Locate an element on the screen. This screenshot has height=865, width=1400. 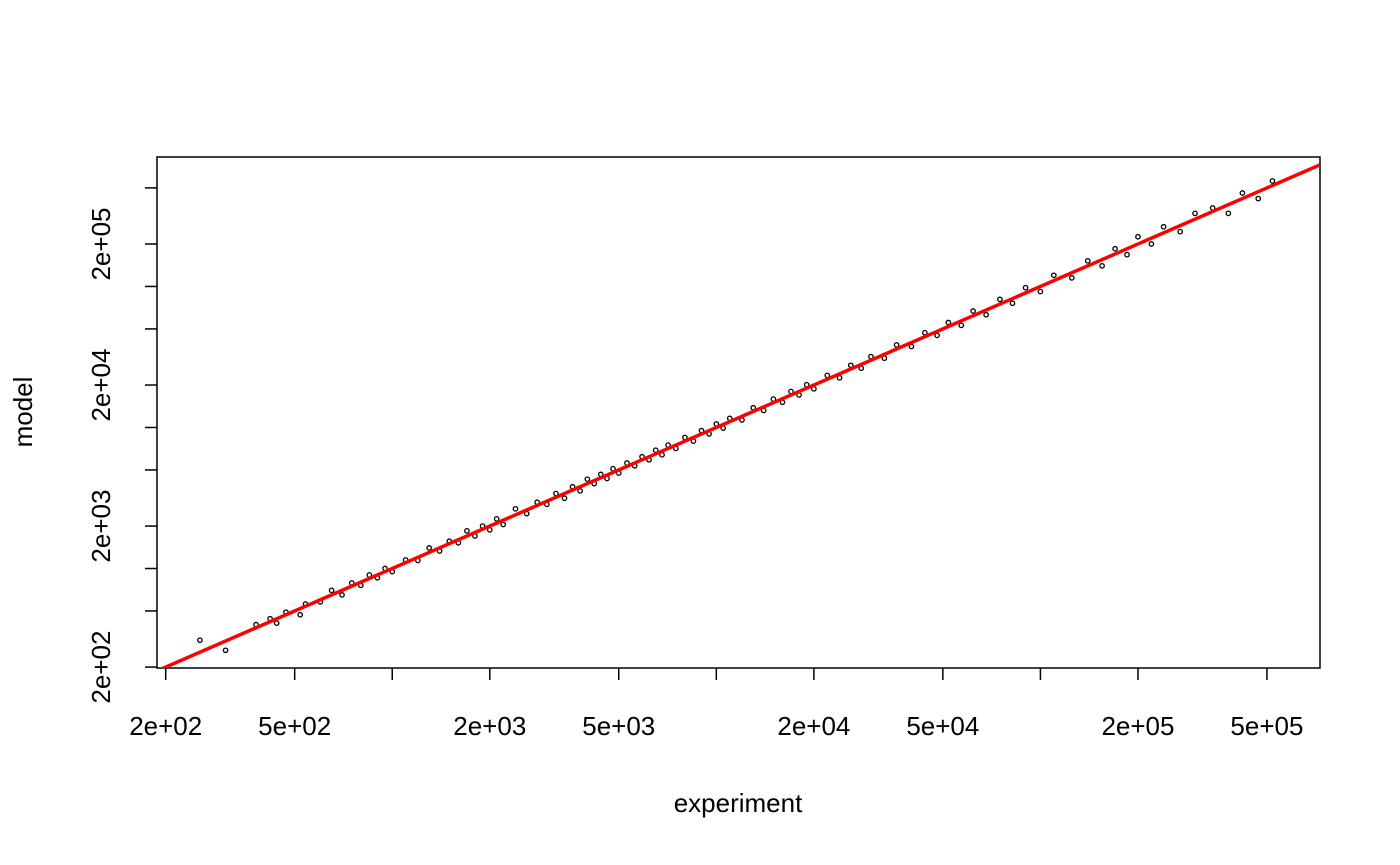
x-tick-label: 5e+05 is located at coordinates (1266, 726).